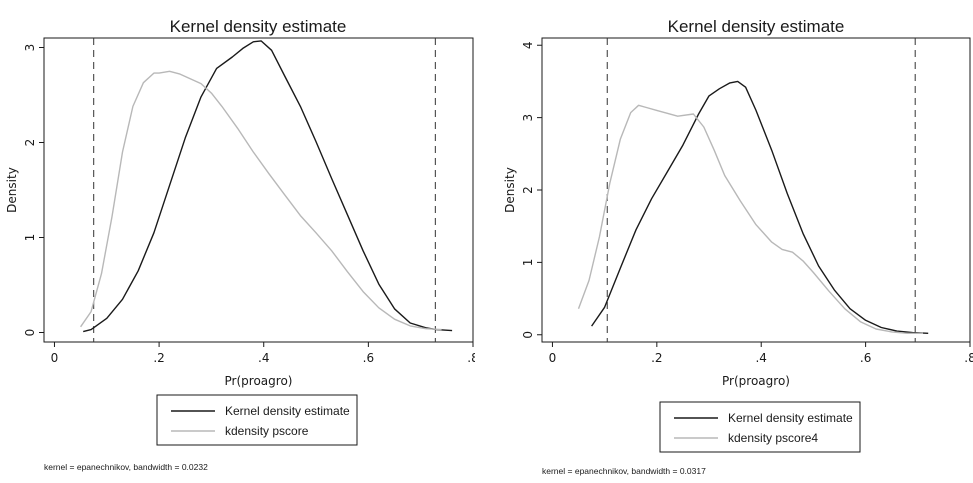 The image size is (973, 483). I want to click on y-tick-label: 4, so click(528, 45).